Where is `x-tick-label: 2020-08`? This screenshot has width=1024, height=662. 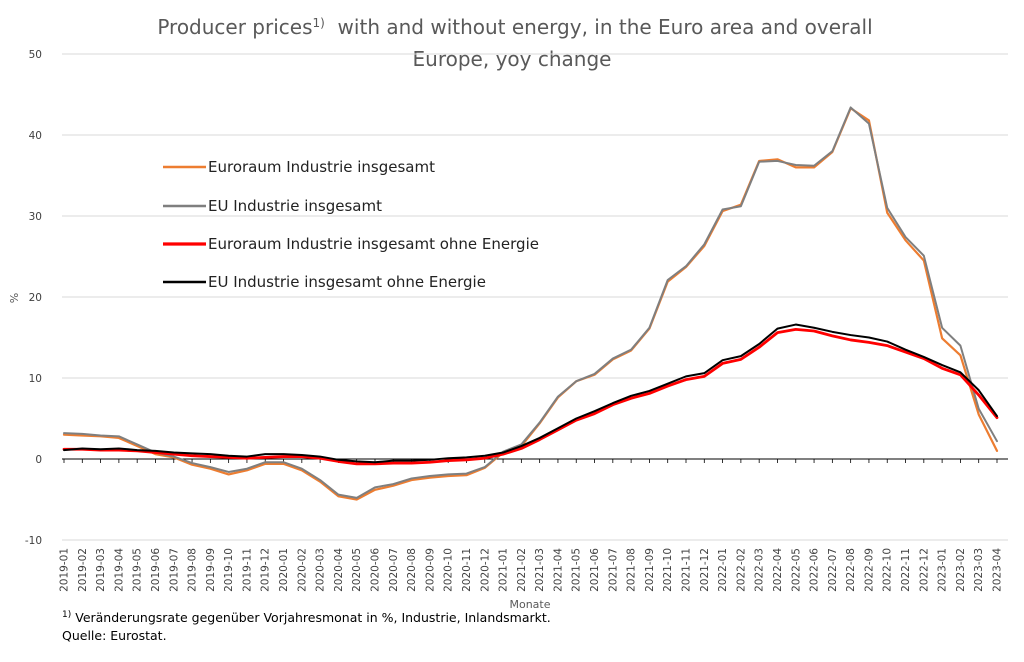 x-tick-label: 2020-08 is located at coordinates (412, 570).